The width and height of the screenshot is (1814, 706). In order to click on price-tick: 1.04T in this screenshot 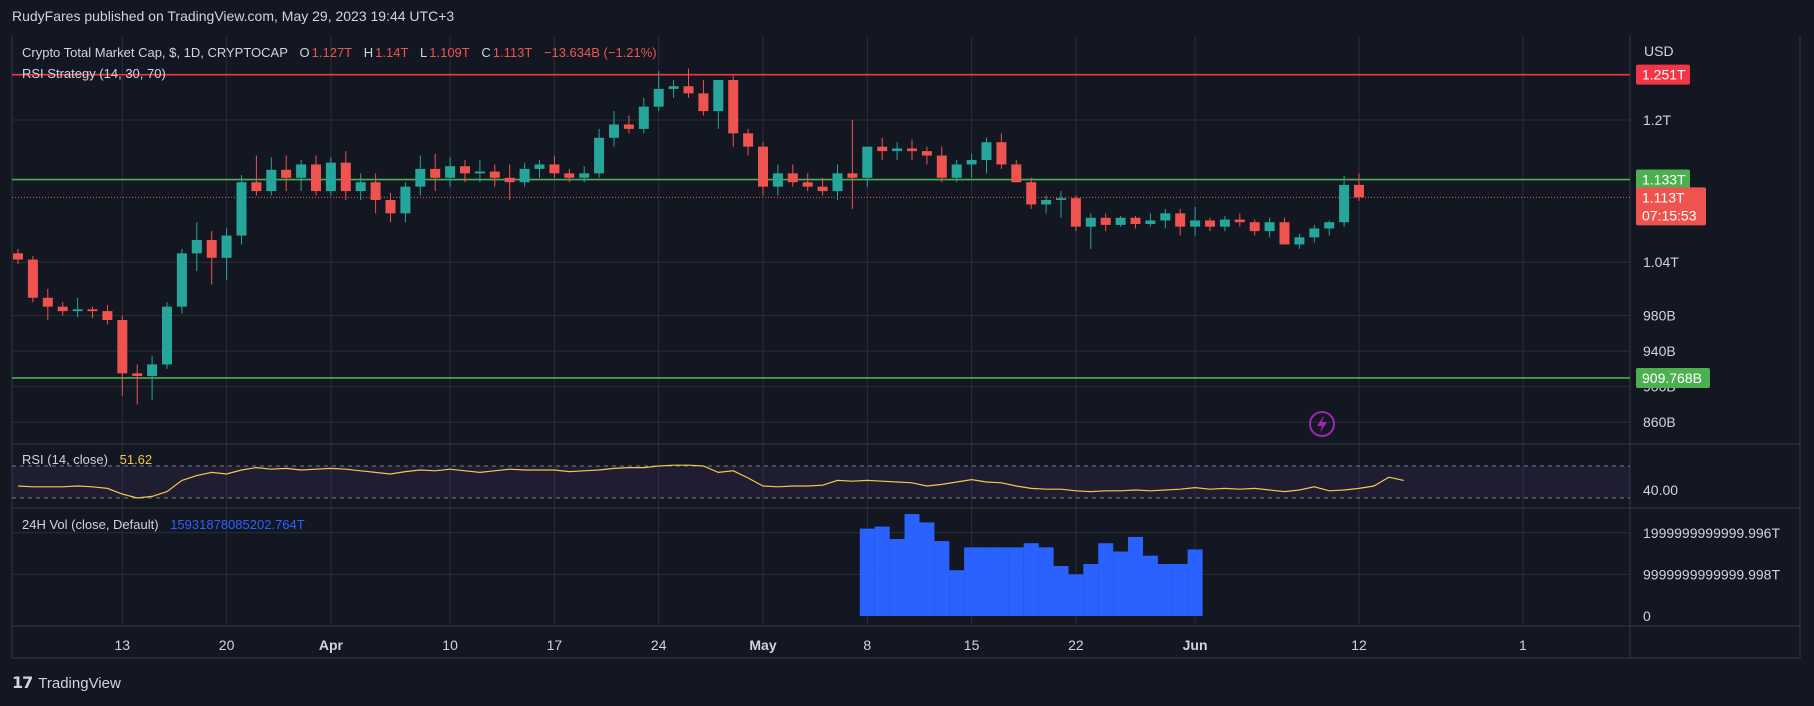, I will do `click(1661, 262)`.